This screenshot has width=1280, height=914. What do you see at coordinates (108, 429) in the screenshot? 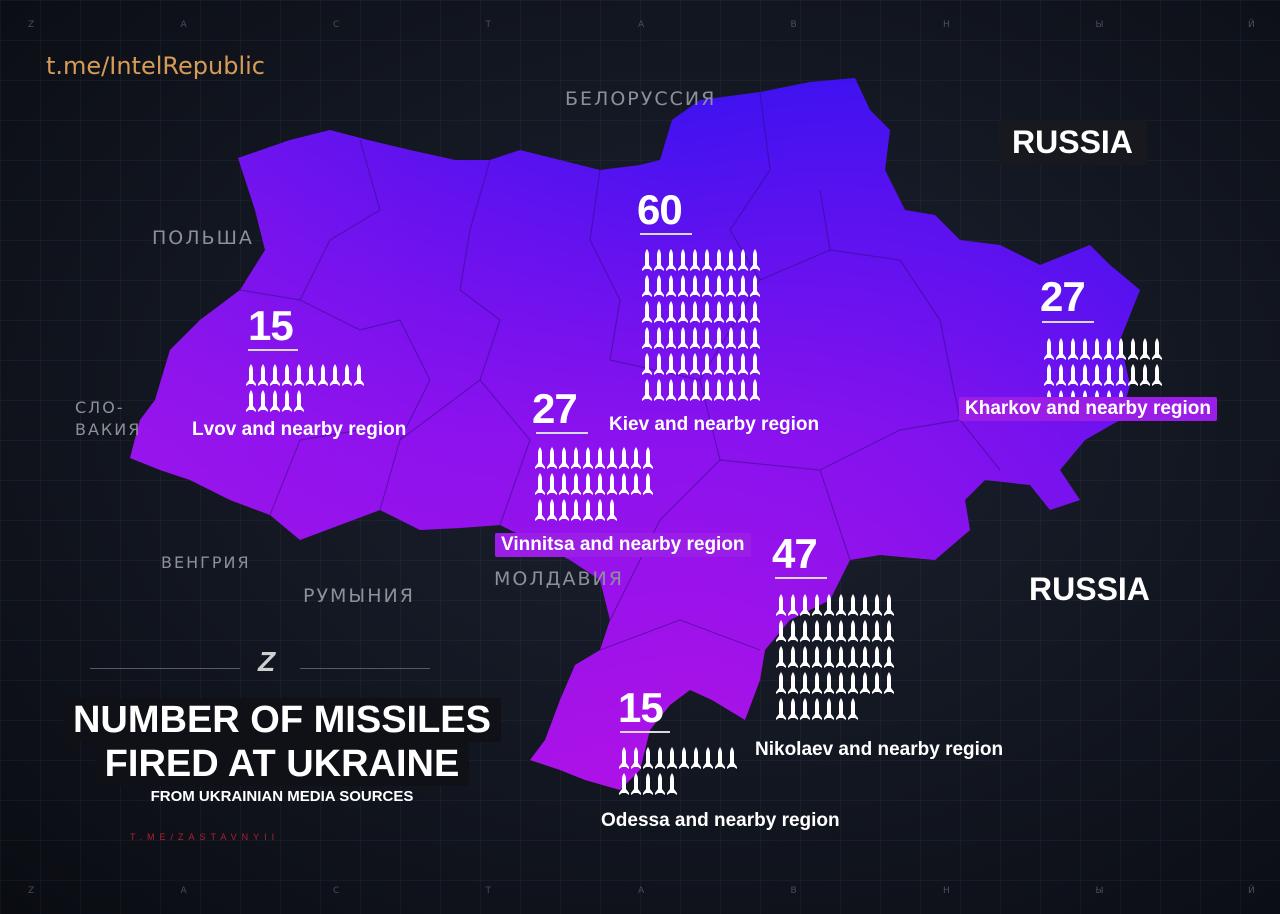
I see `label-slovakia-2: ВАКИЯ` at bounding box center [108, 429].